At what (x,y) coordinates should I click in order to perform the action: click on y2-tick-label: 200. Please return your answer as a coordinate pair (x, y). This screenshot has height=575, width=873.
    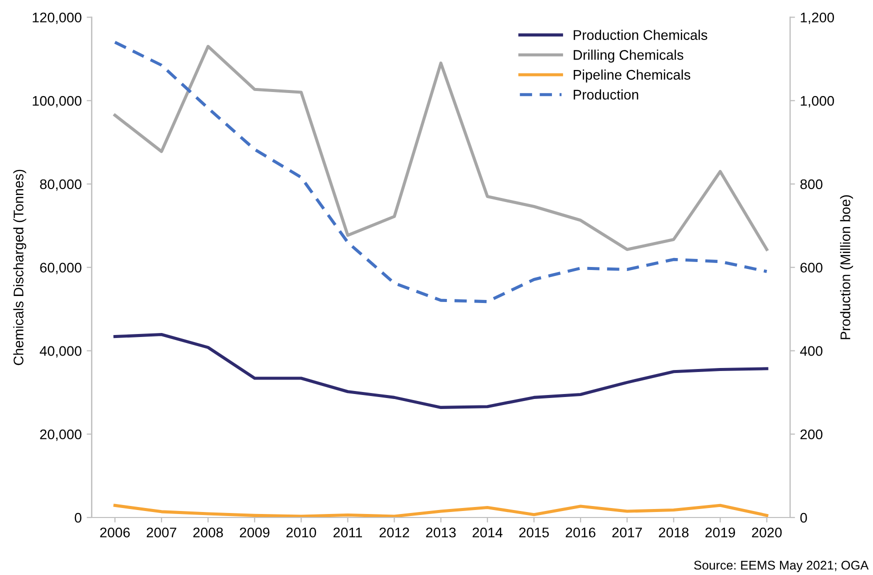
    Looking at the image, I should click on (811, 434).